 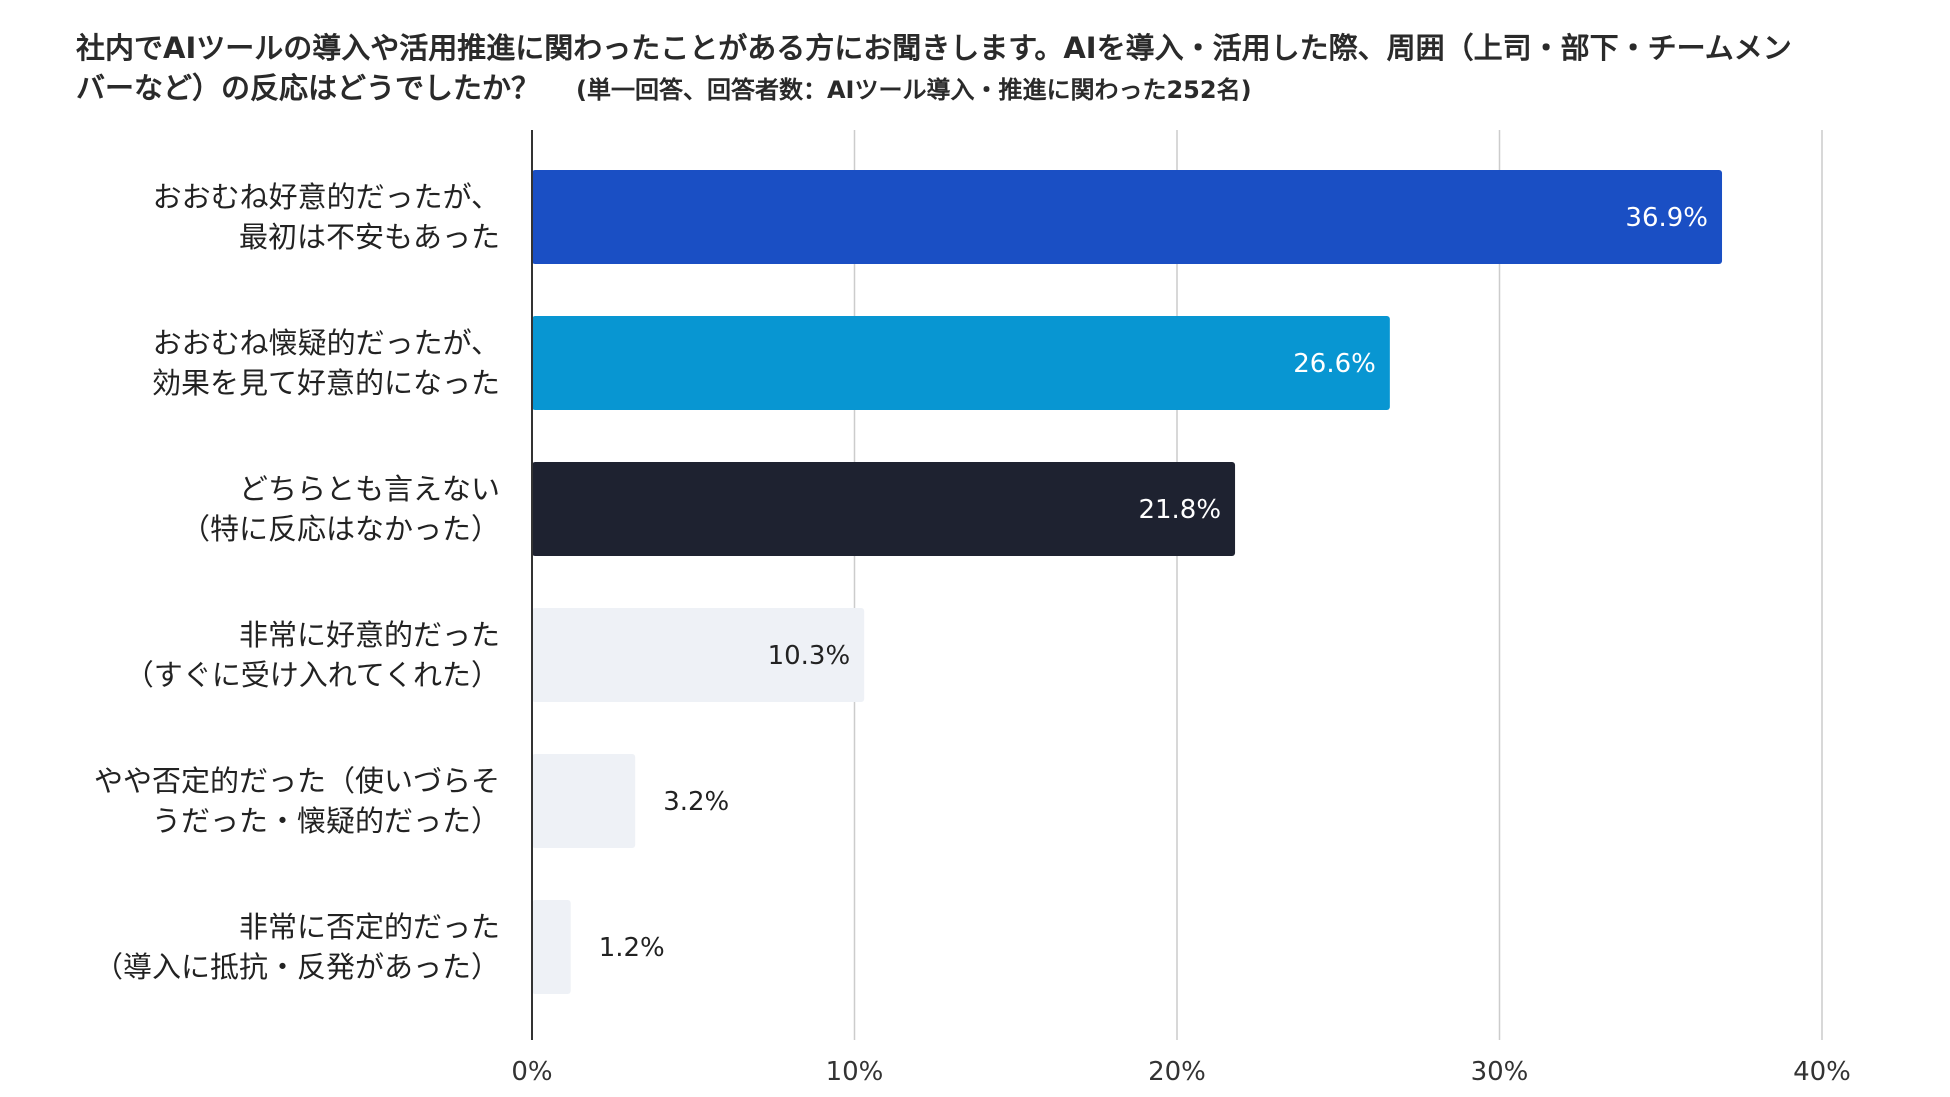 I want to click on data-label: 10.3%, so click(x=809, y=656).